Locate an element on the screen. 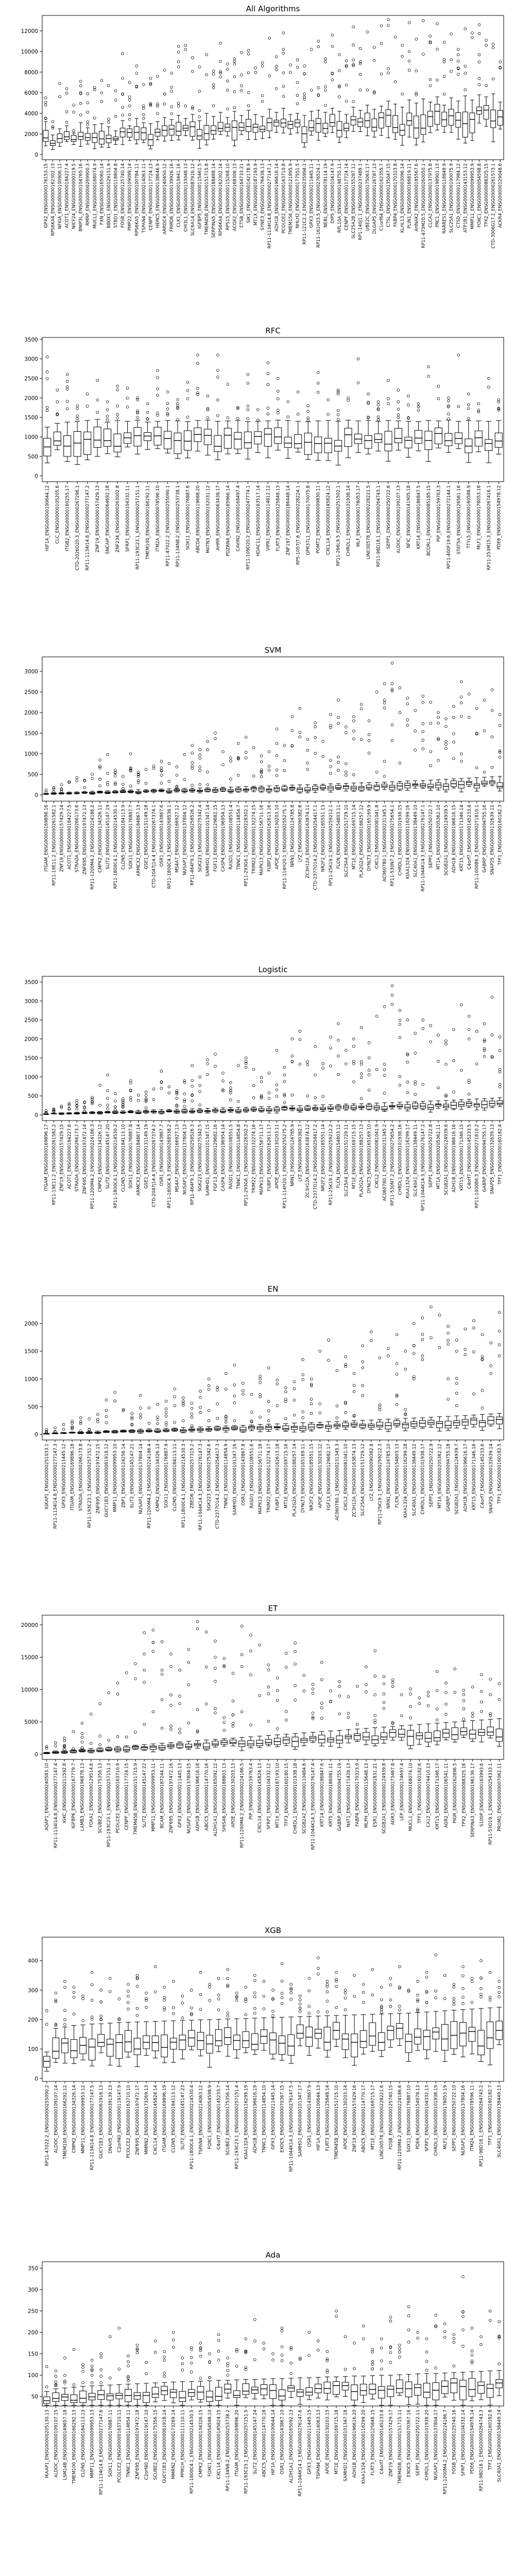 Image resolution: width=515 pixels, height=2576 pixels. x-tick-label: MT1A_ENSG00000205362.12 is located at coordinates (440, 1476).